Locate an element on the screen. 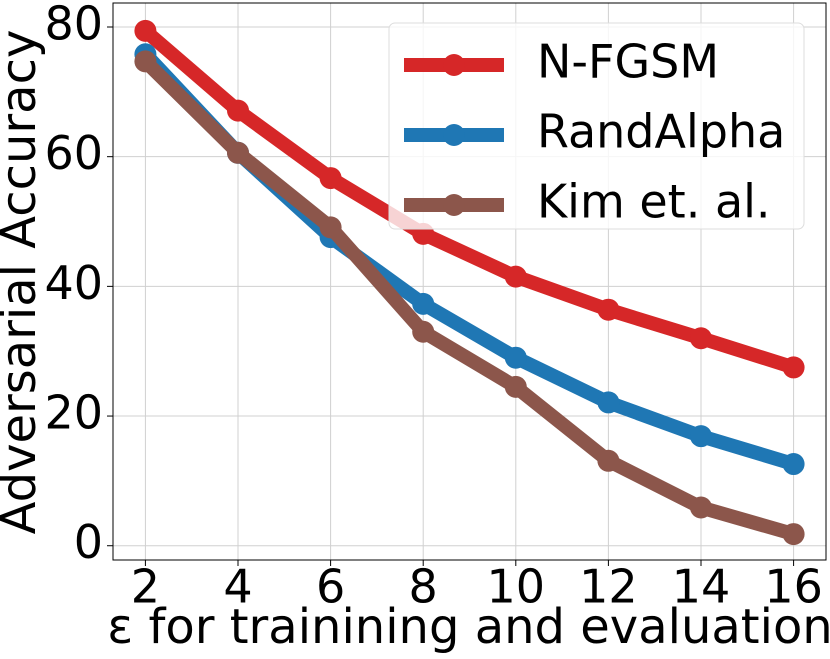  y-axis-label: Adversarial Accuracy is located at coordinates (23, 282).